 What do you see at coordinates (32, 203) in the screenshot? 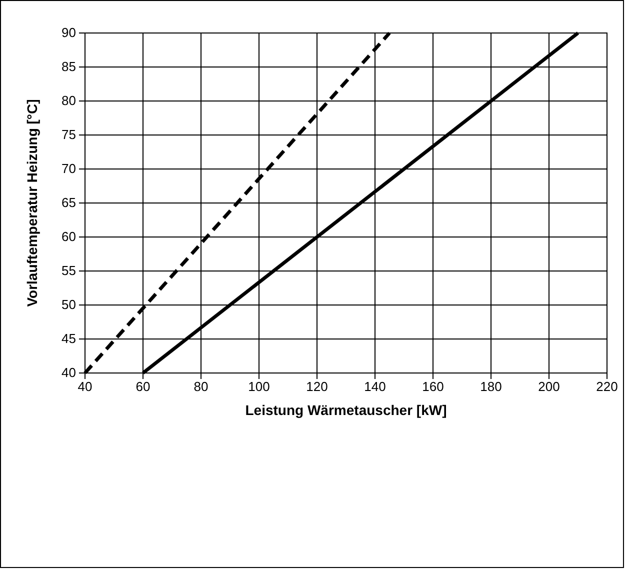
I see `y-axis-title: Vorlauftemperatur Heizung [°C]` at bounding box center [32, 203].